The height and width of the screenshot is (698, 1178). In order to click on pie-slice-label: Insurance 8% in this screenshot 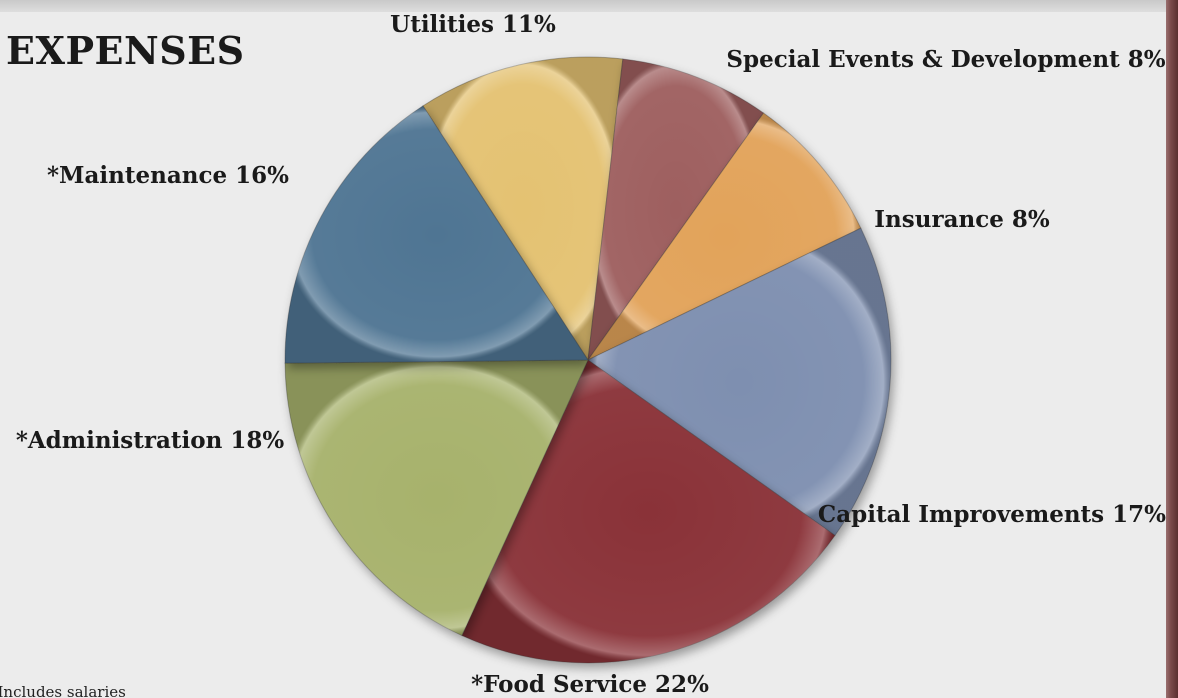, I will do `click(962, 219)`.